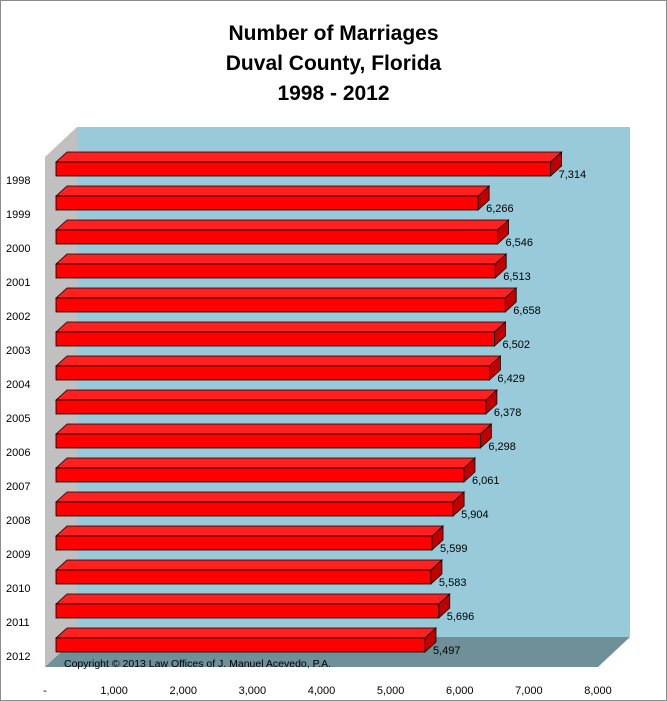  What do you see at coordinates (18, 249) in the screenshot?
I see `category-label: 2000` at bounding box center [18, 249].